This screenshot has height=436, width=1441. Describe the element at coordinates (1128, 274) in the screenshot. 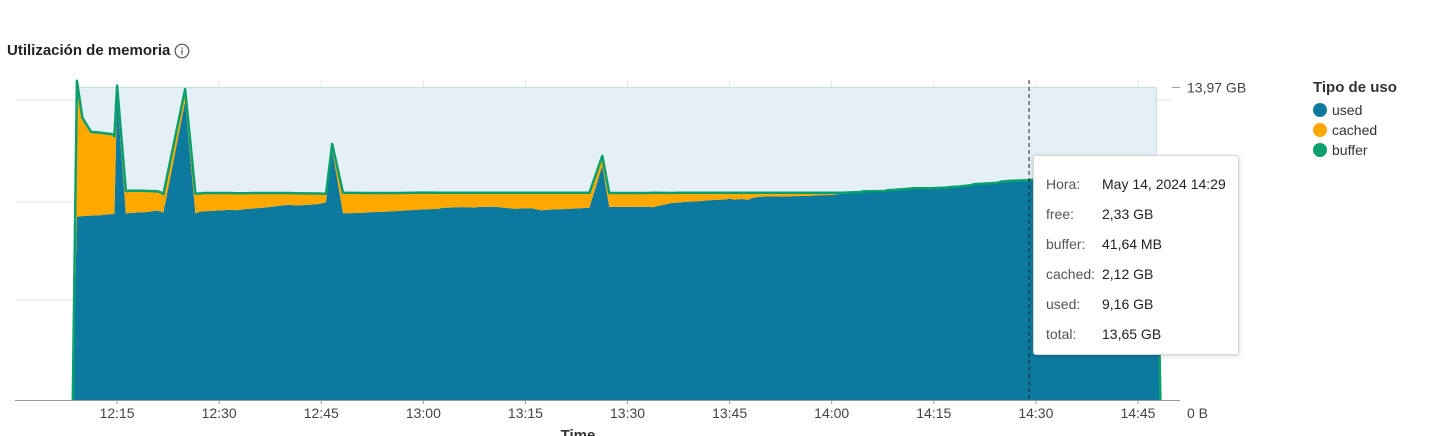

I see `tooltip-value: 2,12 GB` at that location.